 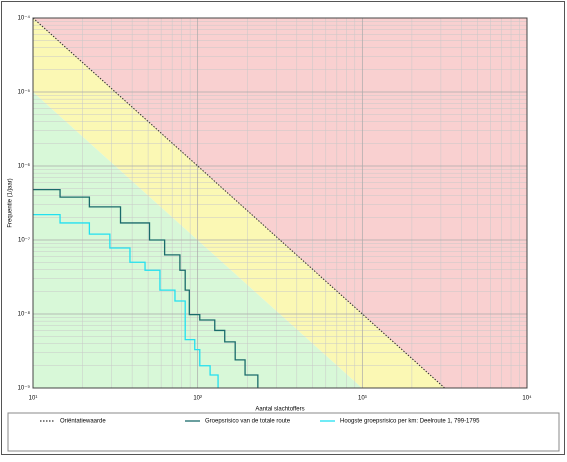 What do you see at coordinates (362, 399) in the screenshot?
I see `x-tick-label: 10³` at bounding box center [362, 399].